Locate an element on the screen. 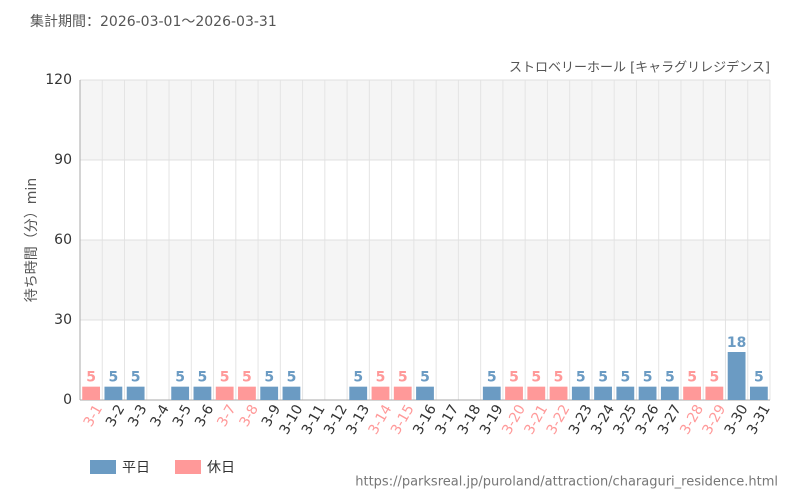  y-tick-label: 120 is located at coordinates (58, 80).